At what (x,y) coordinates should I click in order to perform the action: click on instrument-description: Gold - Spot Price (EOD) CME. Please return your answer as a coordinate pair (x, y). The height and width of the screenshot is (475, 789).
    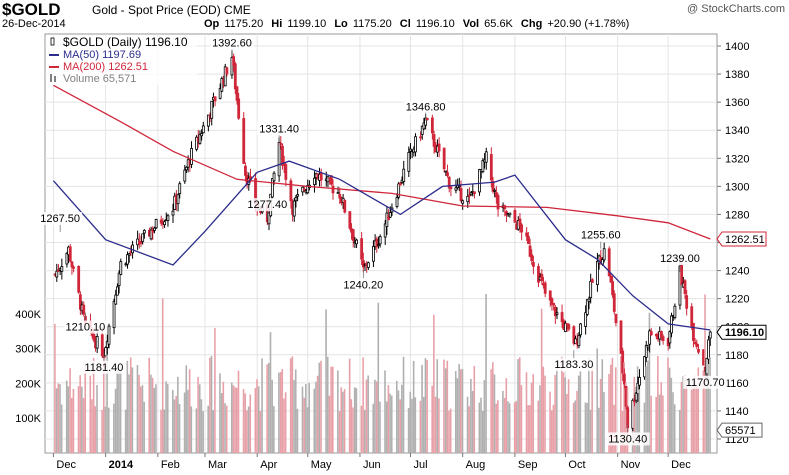
    Looking at the image, I should click on (171, 10).